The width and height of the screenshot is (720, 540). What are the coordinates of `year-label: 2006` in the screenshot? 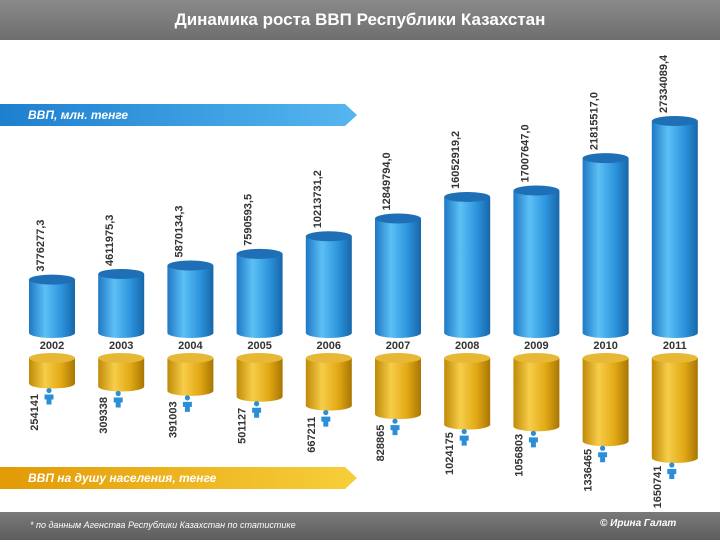 It's located at (329, 346).